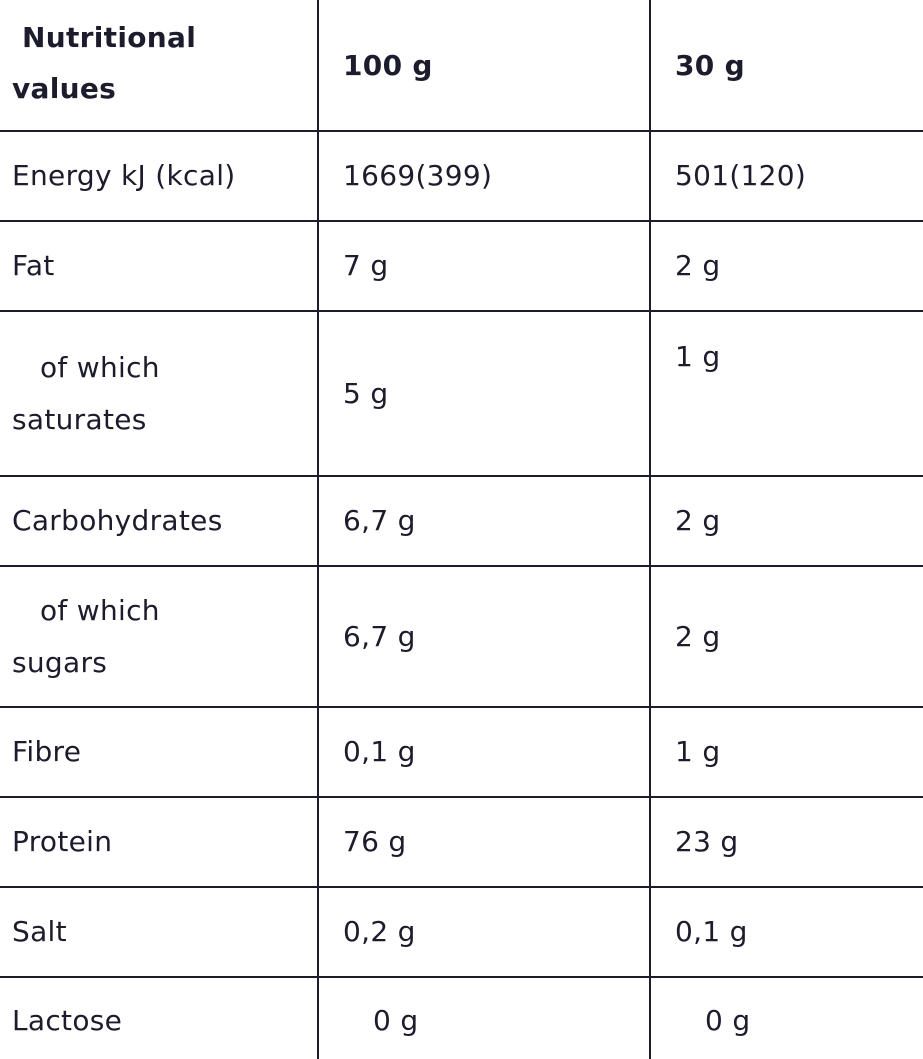  What do you see at coordinates (67, 1020) in the screenshot?
I see `cell-text: Lactose` at bounding box center [67, 1020].